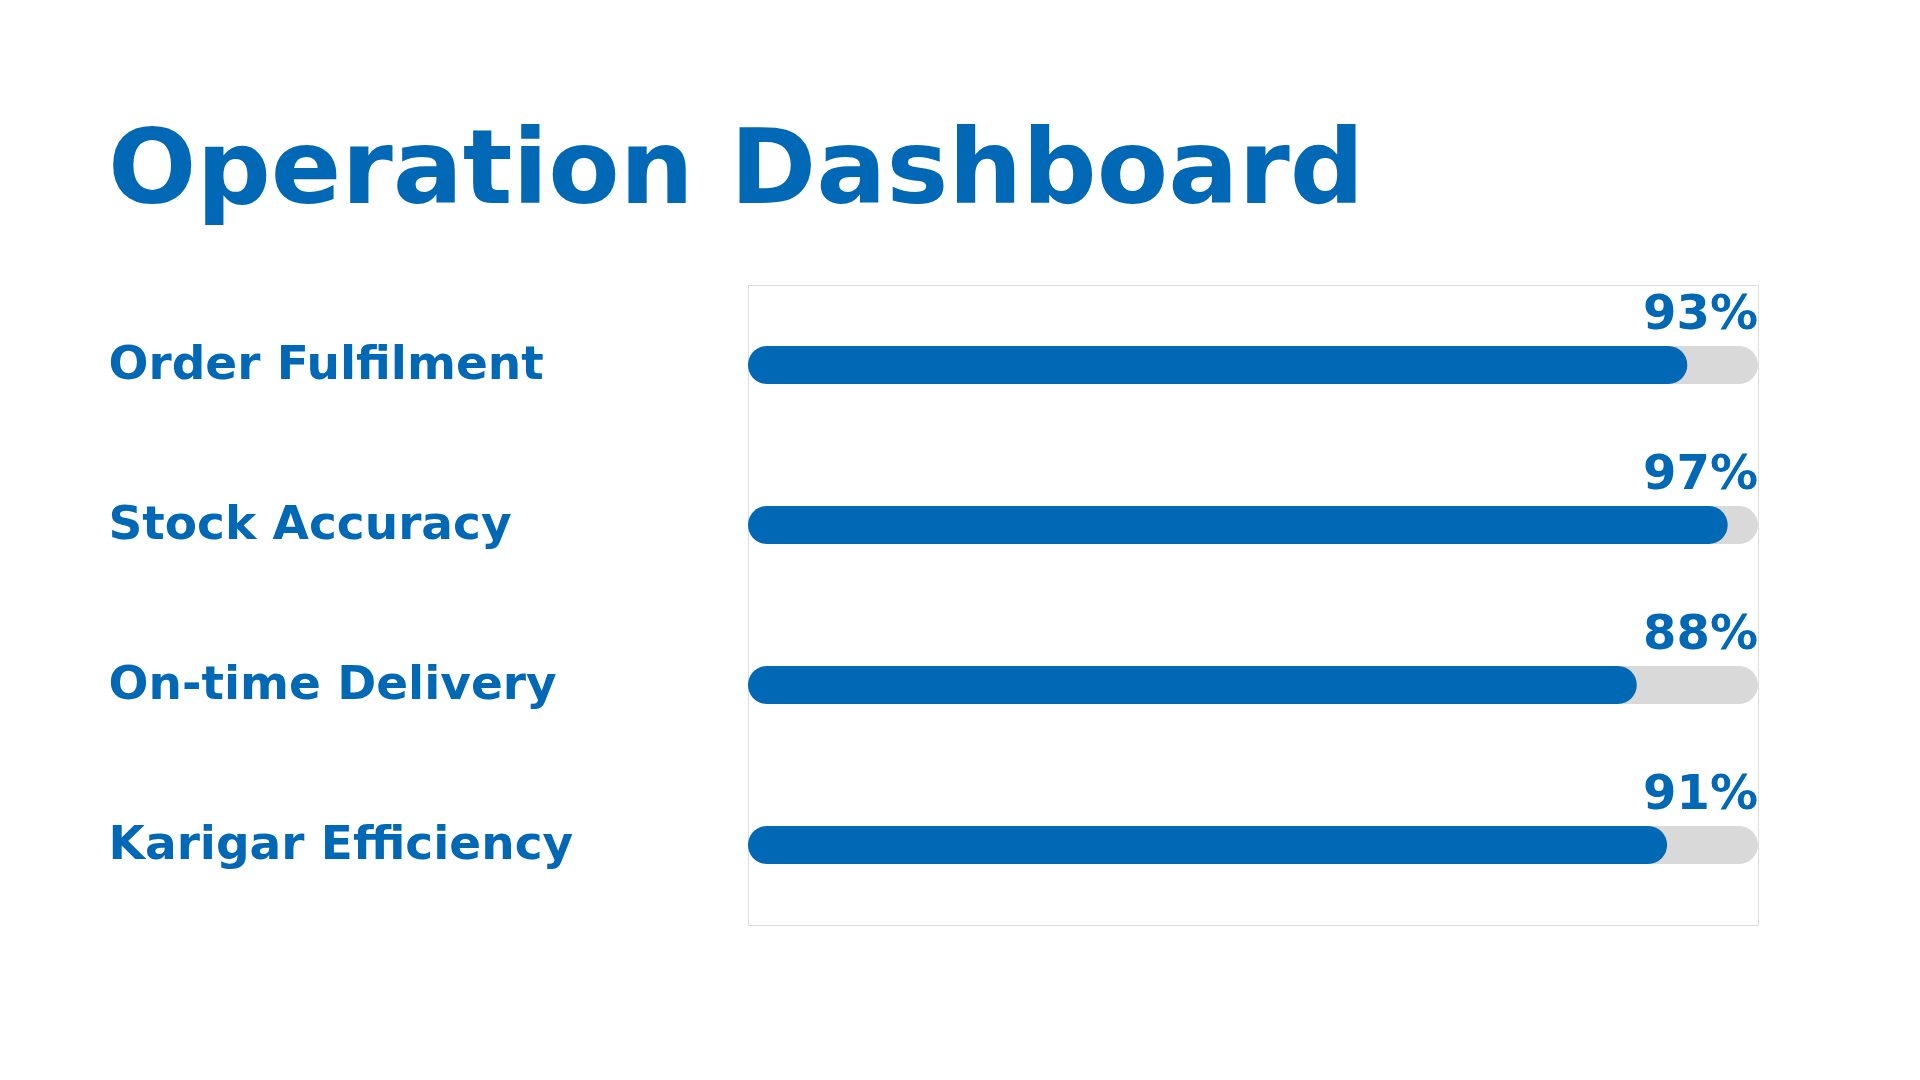  Describe the element at coordinates (310, 522) in the screenshot. I see `y-tick-label: Stock Accuracy` at that location.